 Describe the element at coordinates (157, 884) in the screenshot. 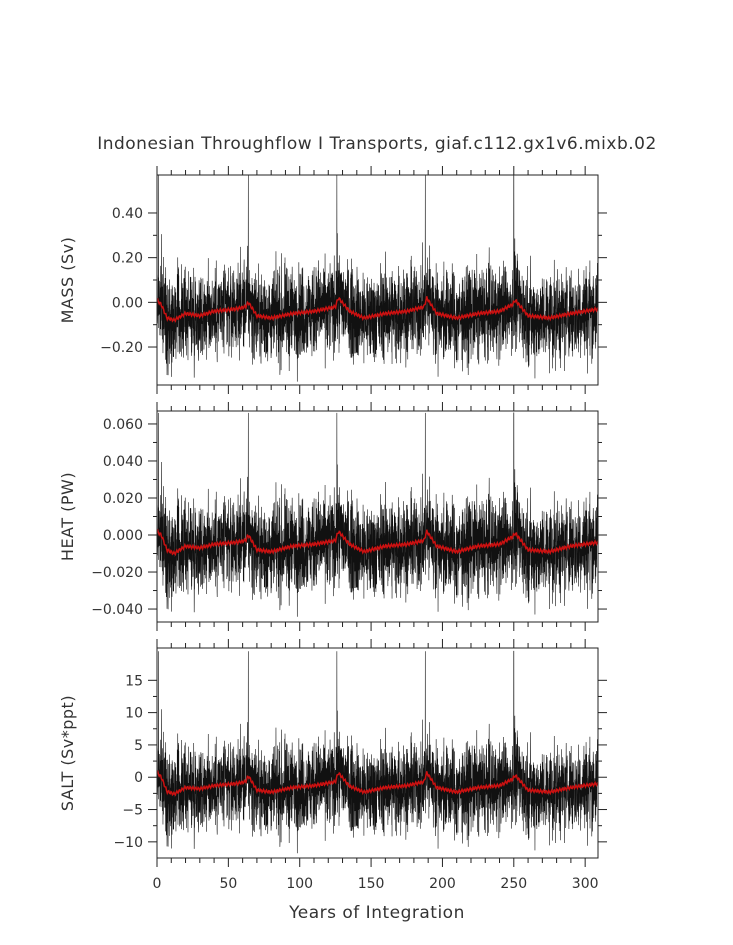

I see `x-tick-label: 0` at that location.